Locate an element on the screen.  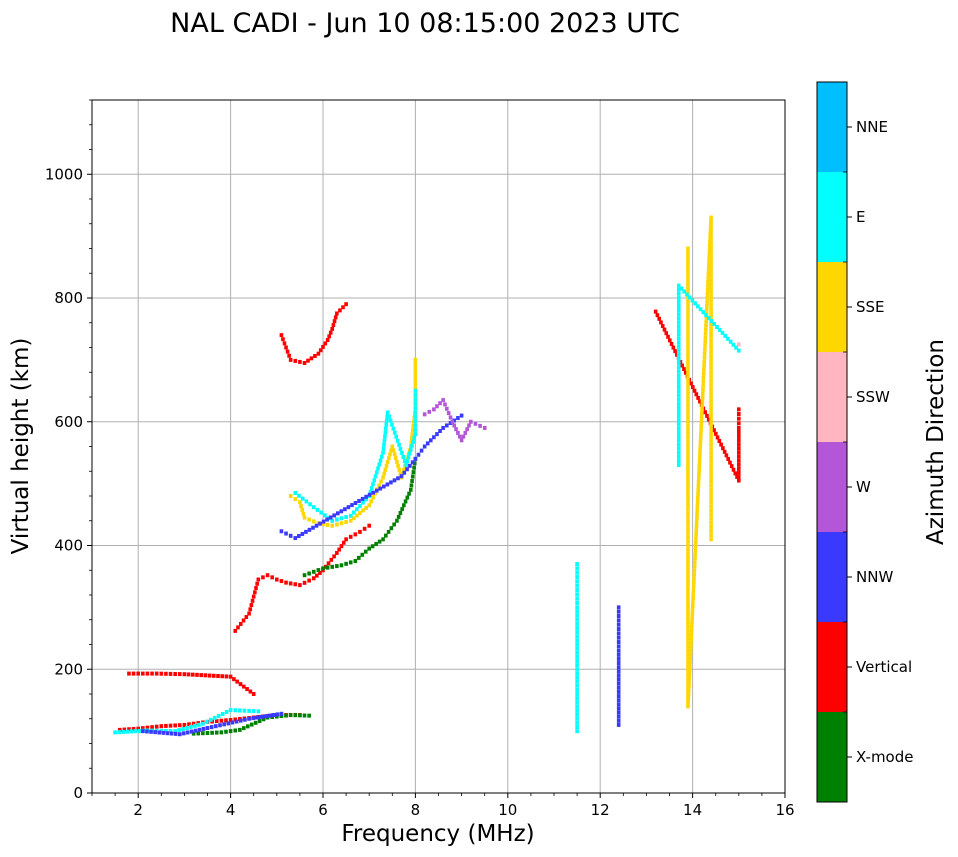
x-tick-label: 12 is located at coordinates (600, 810).